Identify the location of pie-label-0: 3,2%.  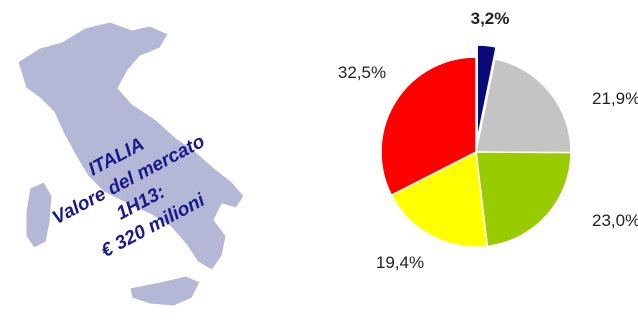
(490, 18).